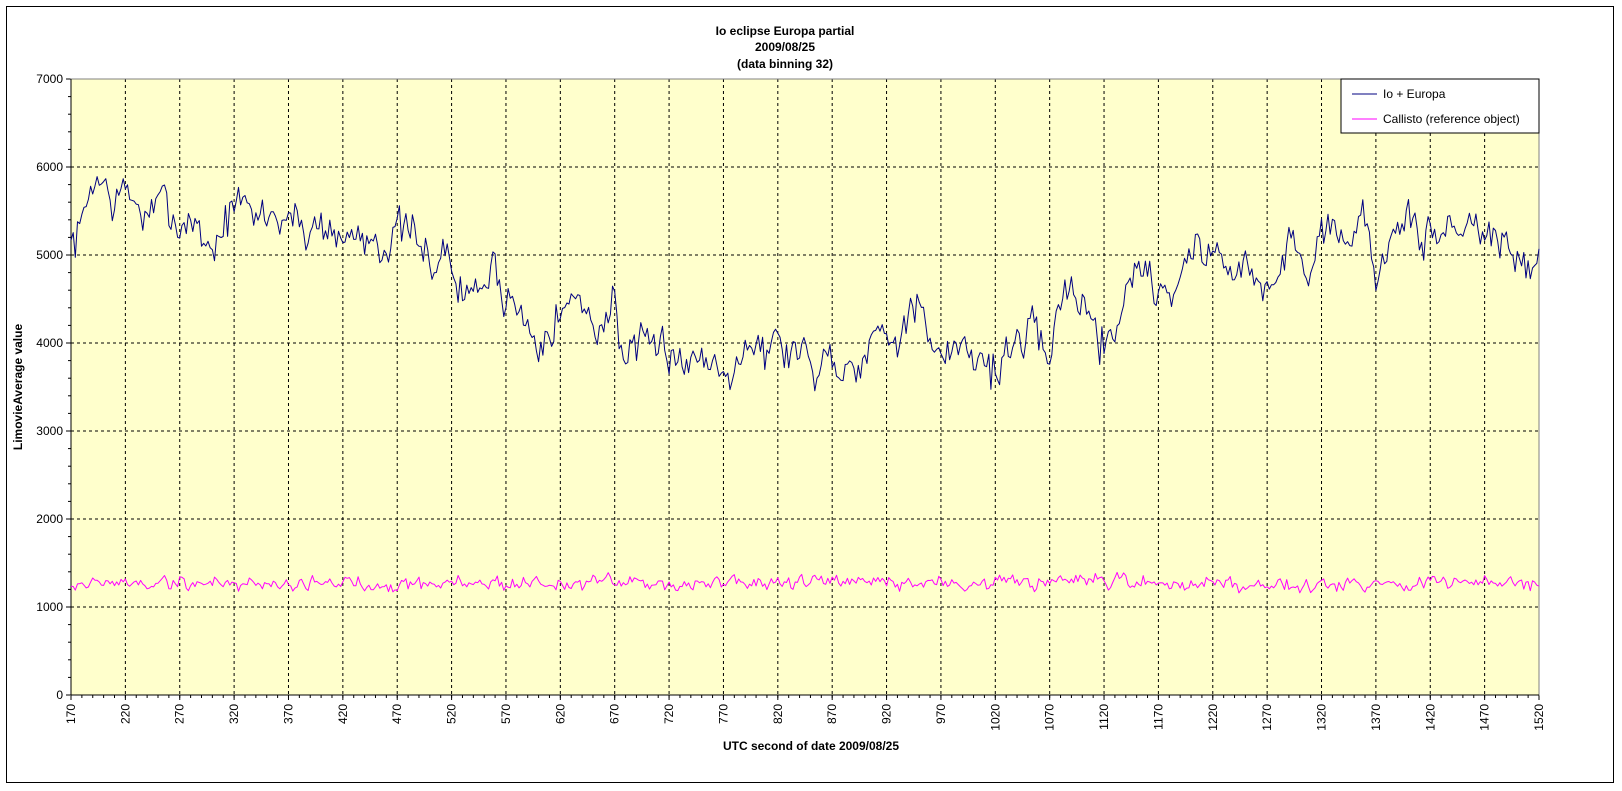 The height and width of the screenshot is (791, 1622). What do you see at coordinates (811, 746) in the screenshot?
I see `x-axis-title: UTC second of date 2009/08/25` at bounding box center [811, 746].